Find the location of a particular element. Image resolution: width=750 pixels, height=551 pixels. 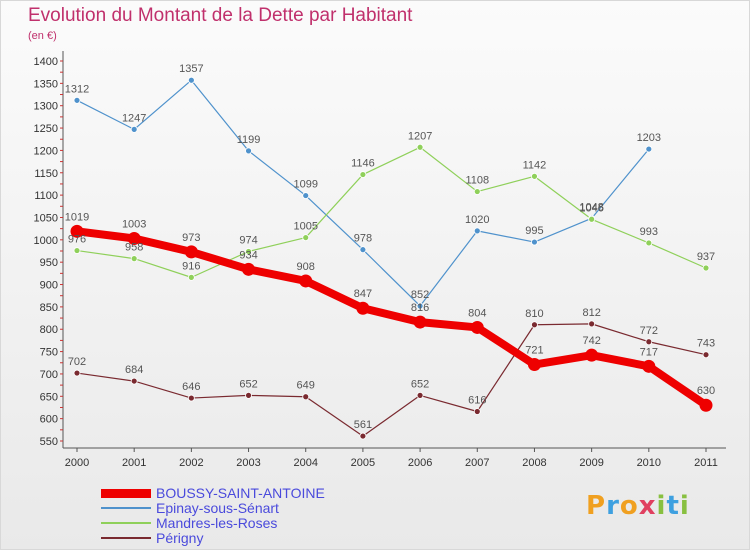

data-label: 1048 is located at coordinates (591, 207).